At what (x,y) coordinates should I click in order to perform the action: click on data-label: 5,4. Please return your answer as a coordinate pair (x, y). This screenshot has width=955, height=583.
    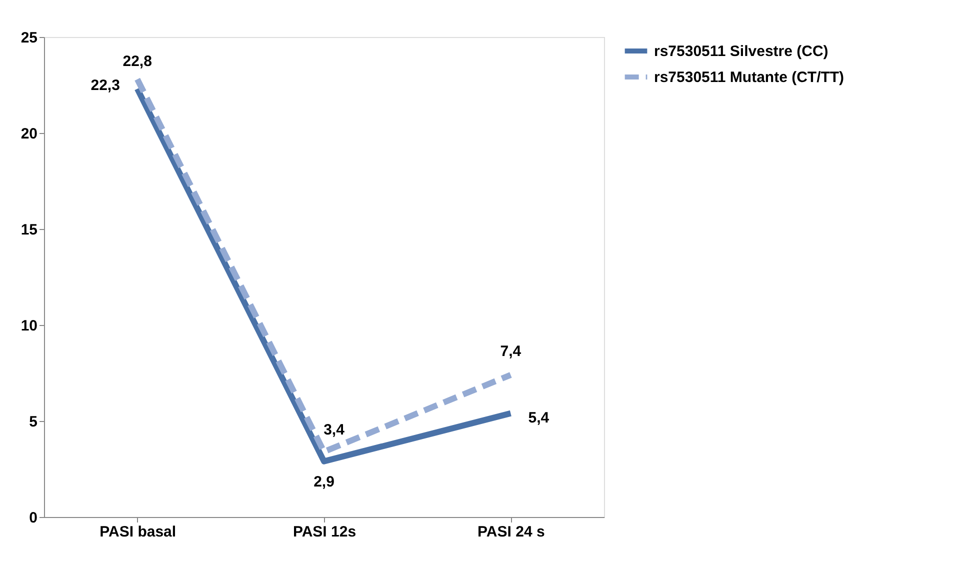
    Looking at the image, I should click on (539, 417).